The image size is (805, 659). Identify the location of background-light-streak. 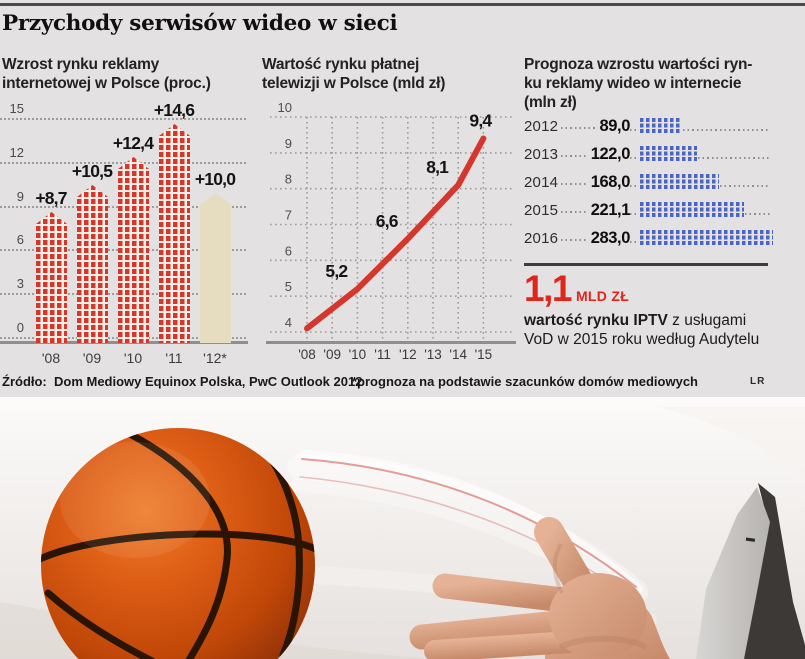
(732, 444).